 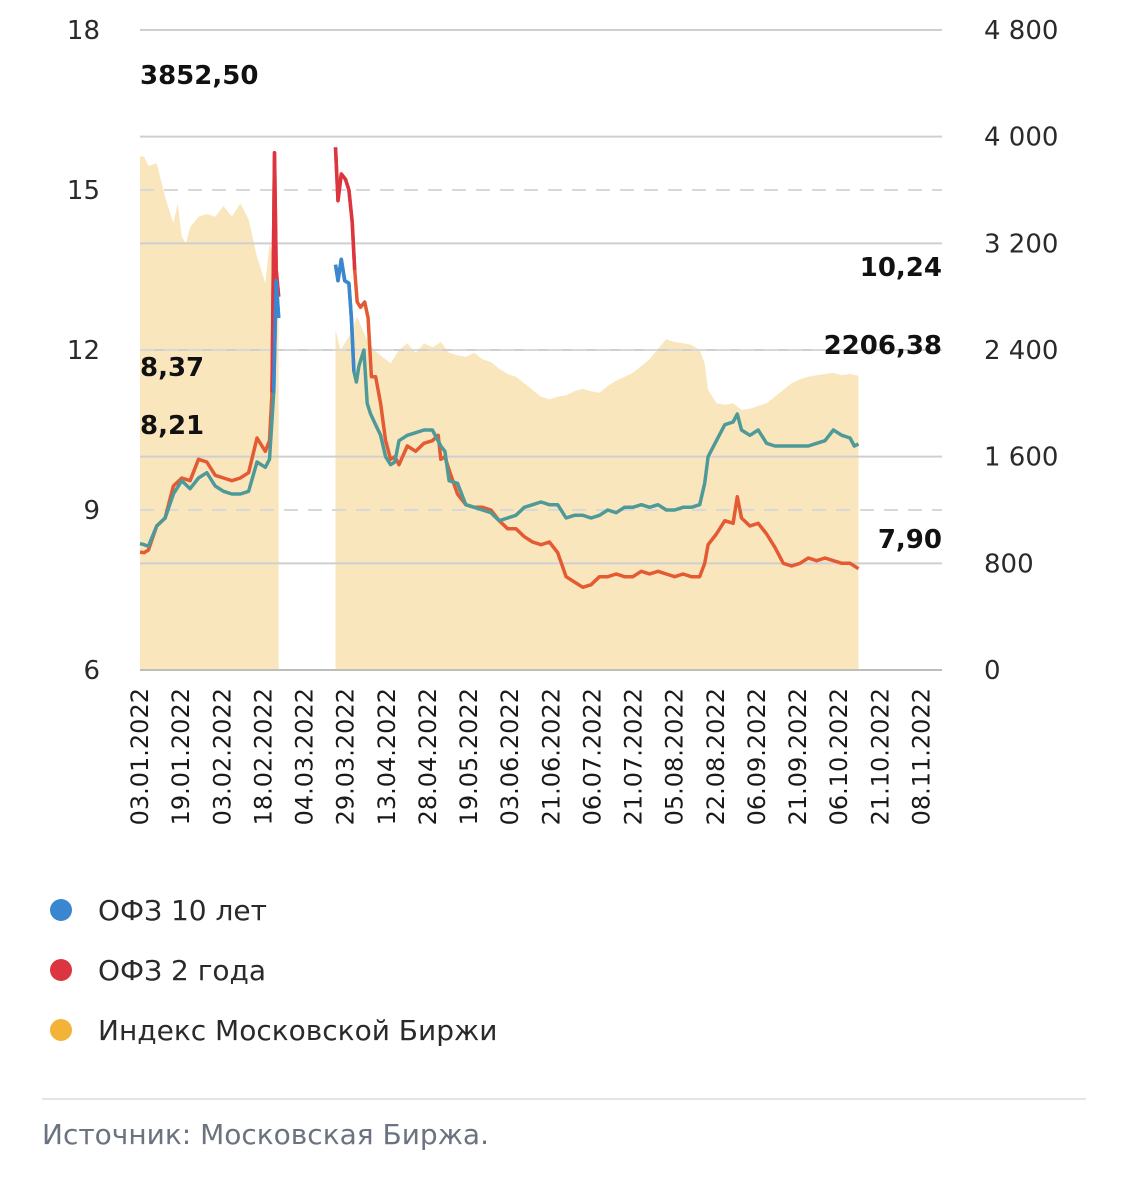 I want to click on annotation-ofz2-start: 8,21, so click(x=172, y=426).